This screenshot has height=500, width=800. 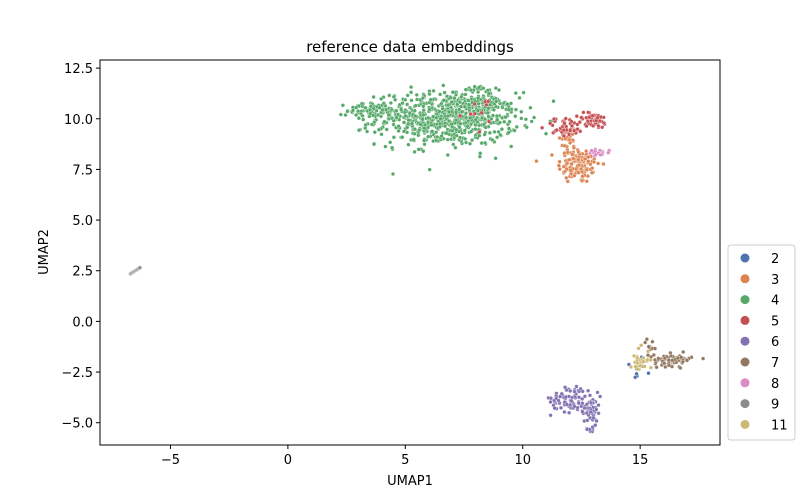 I want to click on legend-label-5: 5, so click(x=775, y=321).